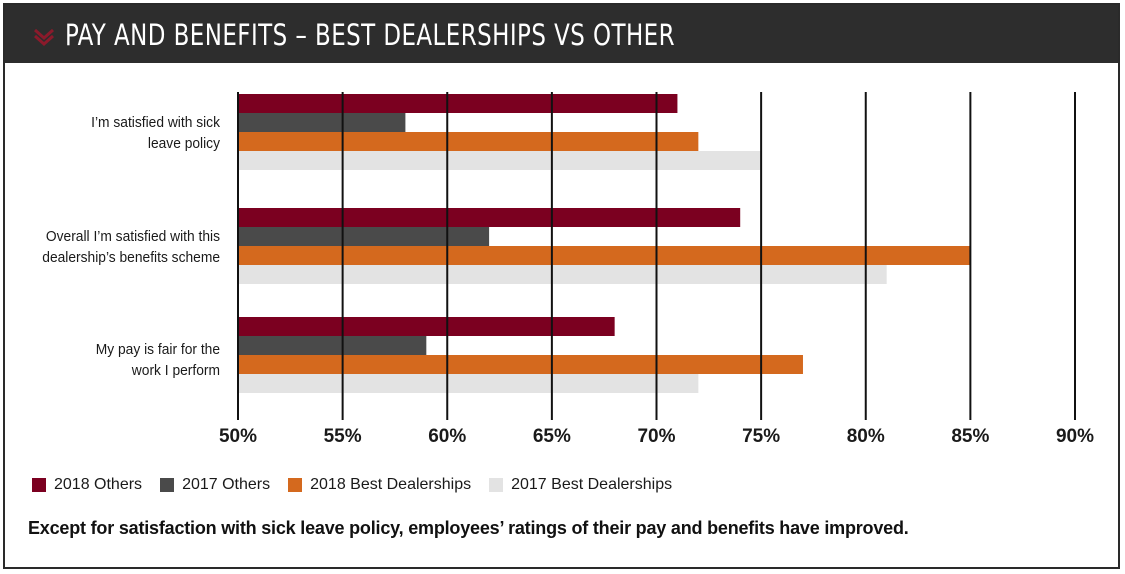  What do you see at coordinates (551, 436) in the screenshot?
I see `x-tick-label: 65%` at bounding box center [551, 436].